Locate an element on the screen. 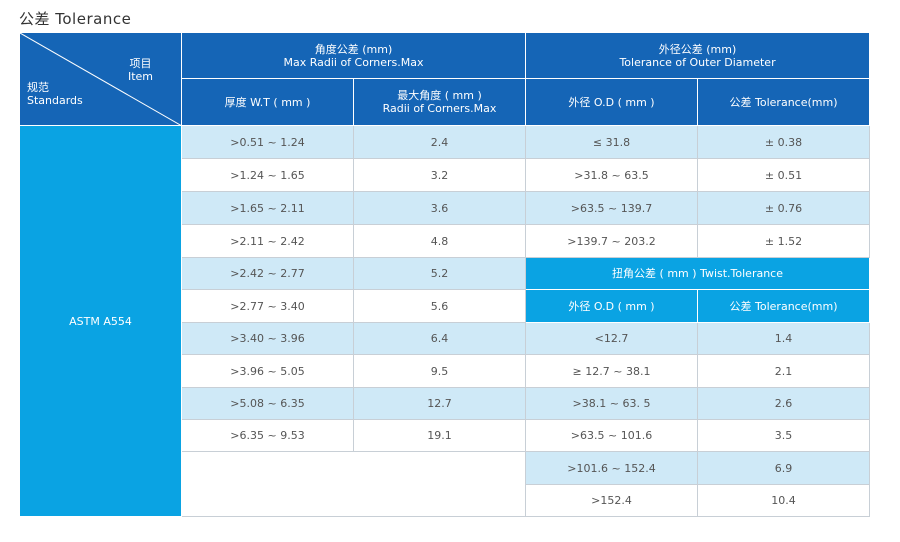  twist-cell-tol: 1.4 is located at coordinates (784, 338).